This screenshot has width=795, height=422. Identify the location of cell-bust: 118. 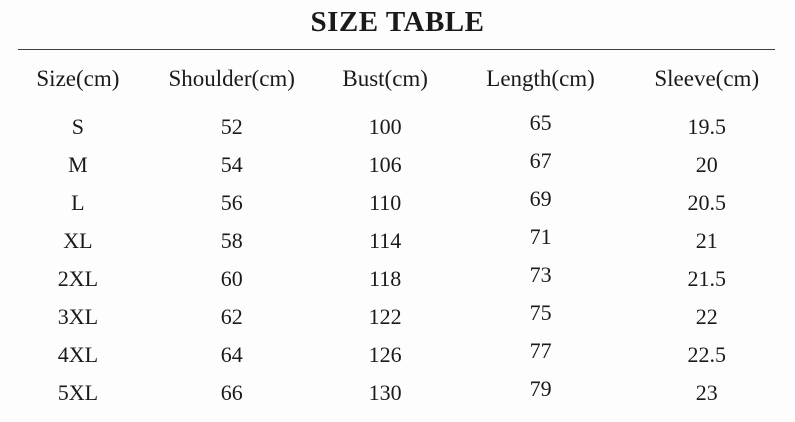
(385, 278).